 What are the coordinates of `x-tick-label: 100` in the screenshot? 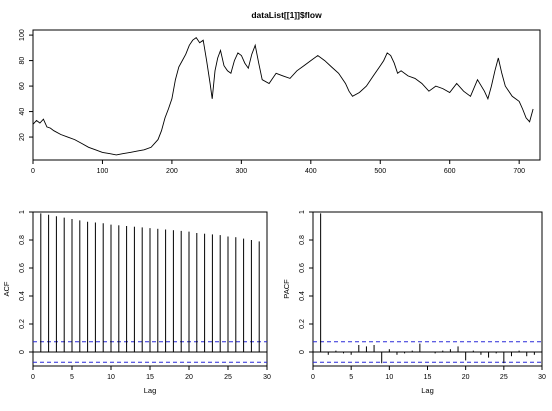 It's located at (103, 171).